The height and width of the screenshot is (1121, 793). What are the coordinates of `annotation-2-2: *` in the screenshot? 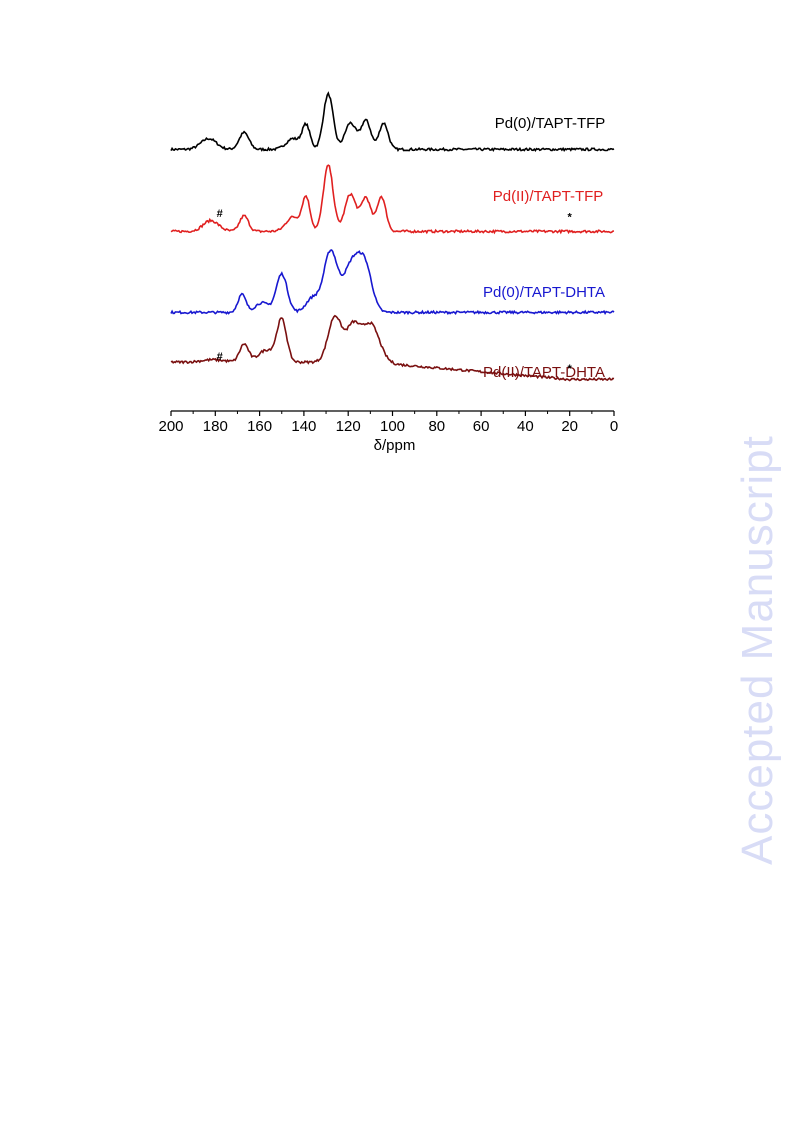 It's located at (570, 218).